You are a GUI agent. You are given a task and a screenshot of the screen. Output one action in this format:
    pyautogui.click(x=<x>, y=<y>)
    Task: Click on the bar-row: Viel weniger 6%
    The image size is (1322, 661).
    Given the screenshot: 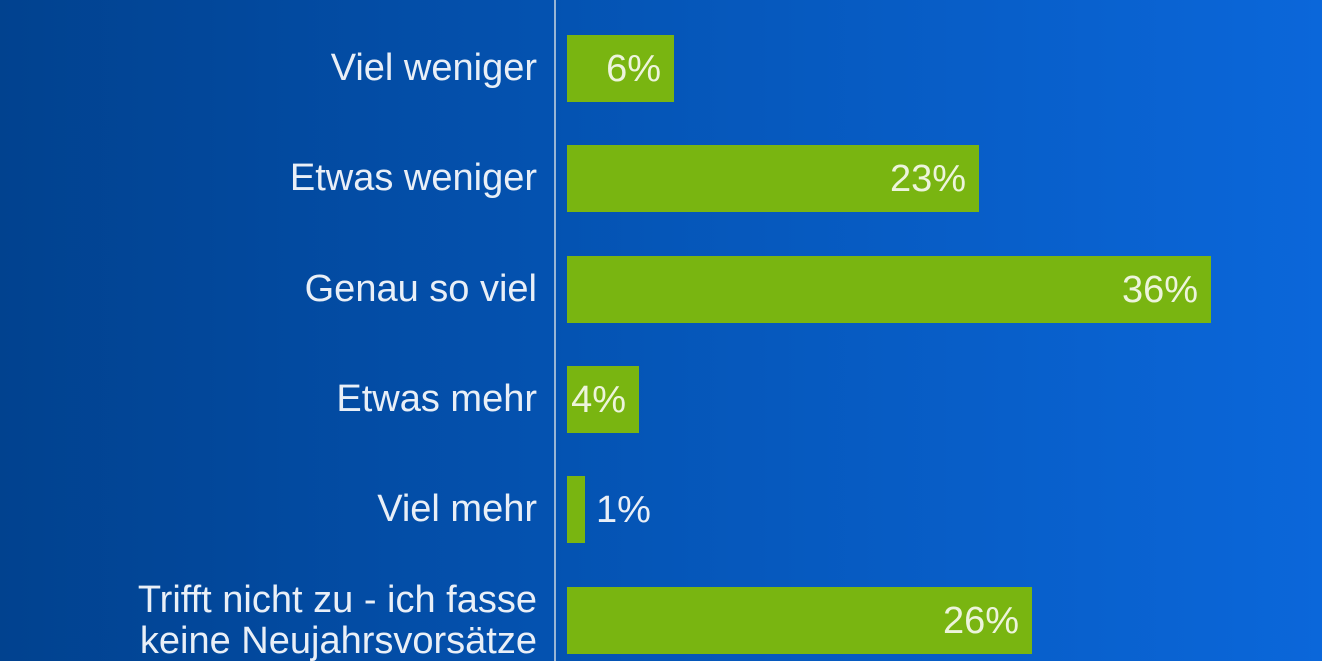 What is the action you would take?
    pyautogui.click(x=661, y=68)
    